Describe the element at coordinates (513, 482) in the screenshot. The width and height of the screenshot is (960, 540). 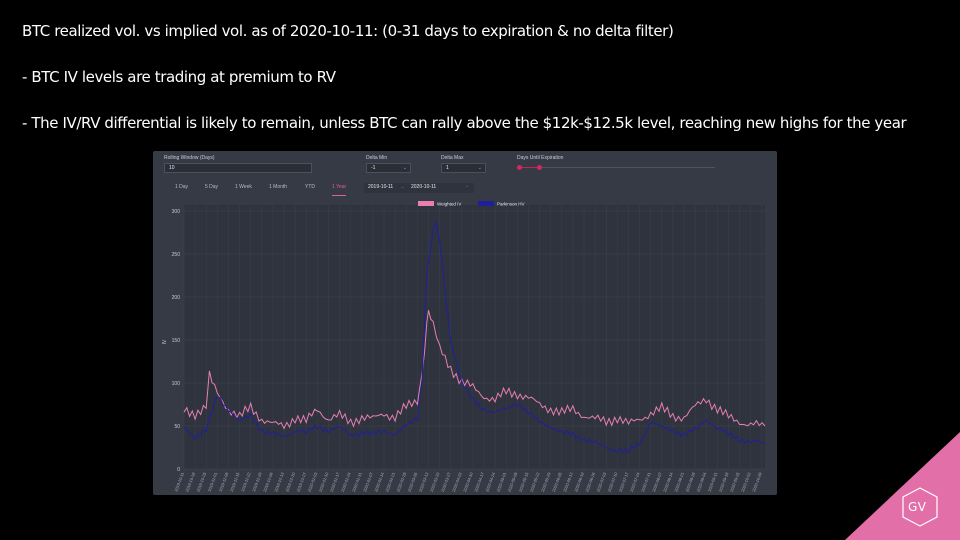
I see `x-tick-label: 2020-05-08` at that location.